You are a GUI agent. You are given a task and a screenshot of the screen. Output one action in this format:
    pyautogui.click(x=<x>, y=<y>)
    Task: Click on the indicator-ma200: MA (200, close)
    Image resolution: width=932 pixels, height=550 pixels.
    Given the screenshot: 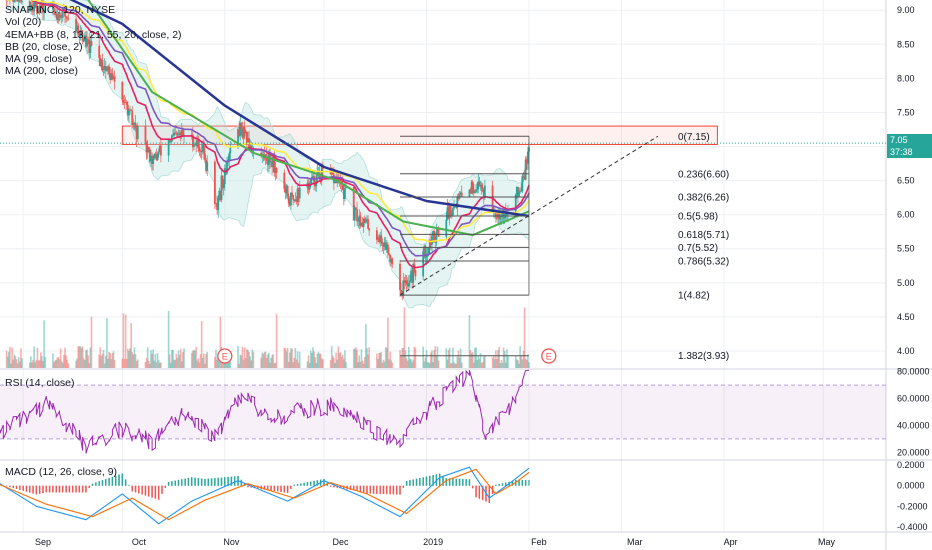 What is the action you would take?
    pyautogui.click(x=41, y=71)
    